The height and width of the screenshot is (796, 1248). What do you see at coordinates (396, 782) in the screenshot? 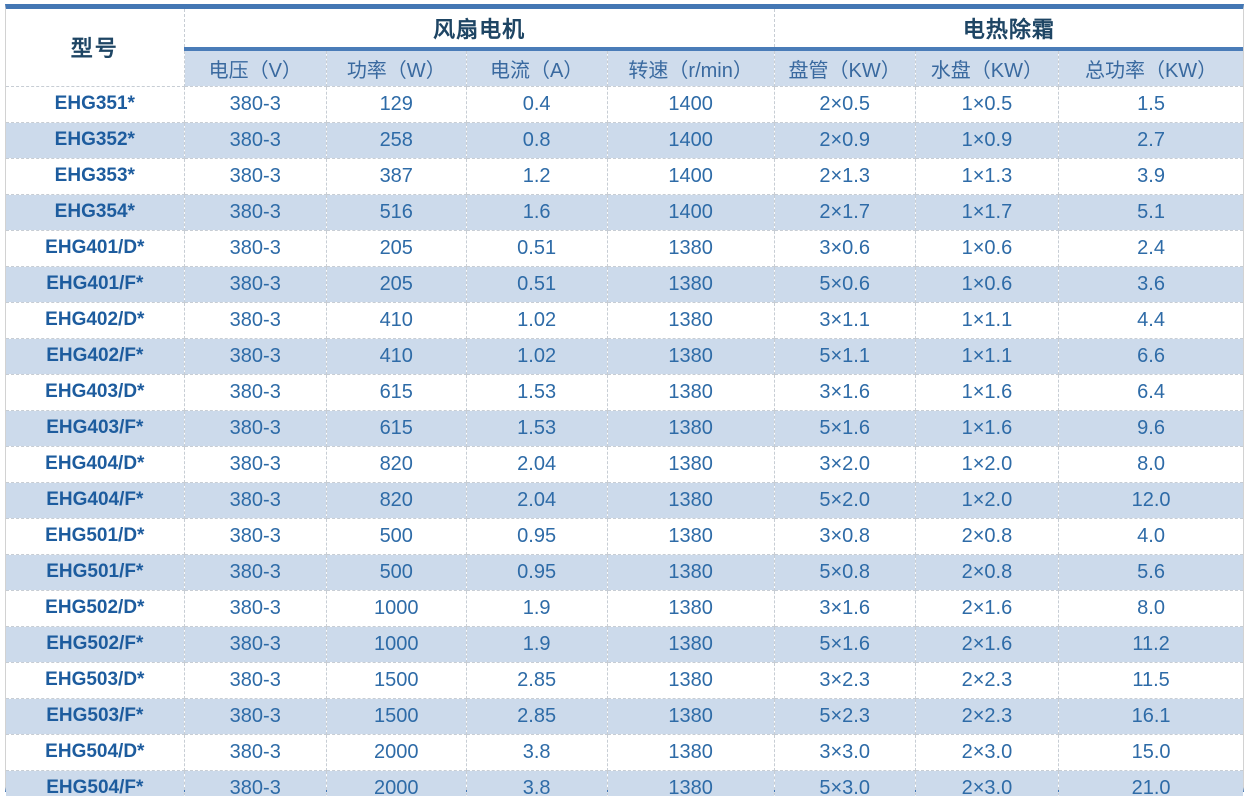
I see `value-cell: 2000` at bounding box center [396, 782].